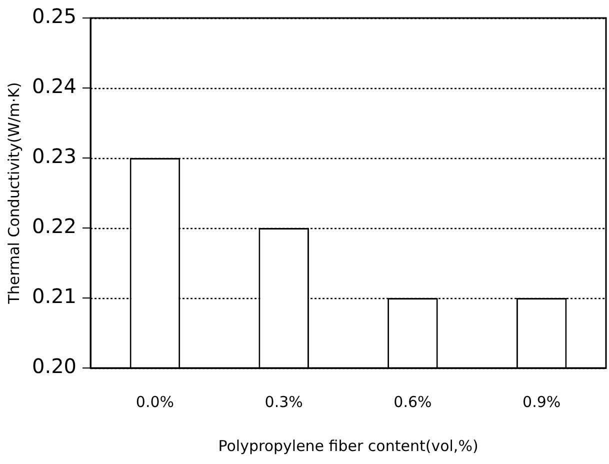 This screenshot has width=609, height=464. What do you see at coordinates (54, 156) in the screenshot?
I see `y-tick-label: 0.23` at bounding box center [54, 156].